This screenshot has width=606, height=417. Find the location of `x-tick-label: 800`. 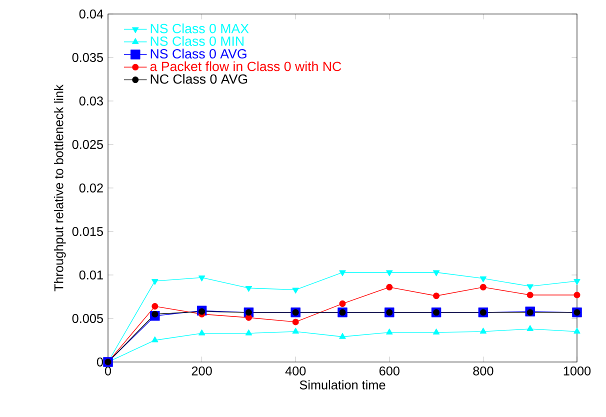

x-tick-label: 800 is located at coordinates (483, 371).